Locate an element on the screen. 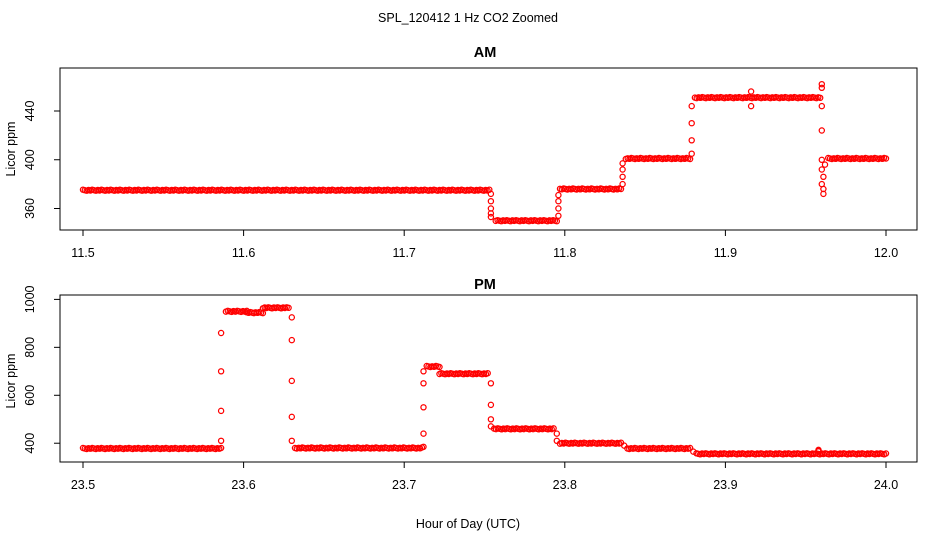 The image size is (936, 540). panel-pm-y-axis-label: Licor ppm is located at coordinates (11, 381).